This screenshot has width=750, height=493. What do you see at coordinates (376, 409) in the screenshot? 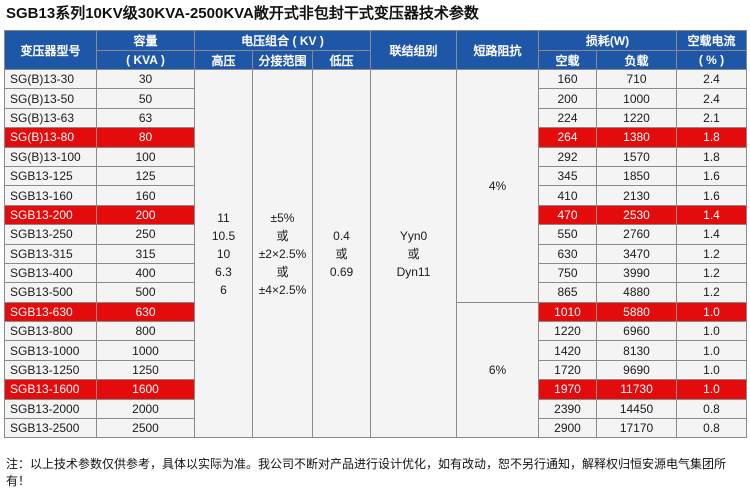
I see `table-row: SGB13-2000 2000 2390 14450 0.8` at bounding box center [376, 409].